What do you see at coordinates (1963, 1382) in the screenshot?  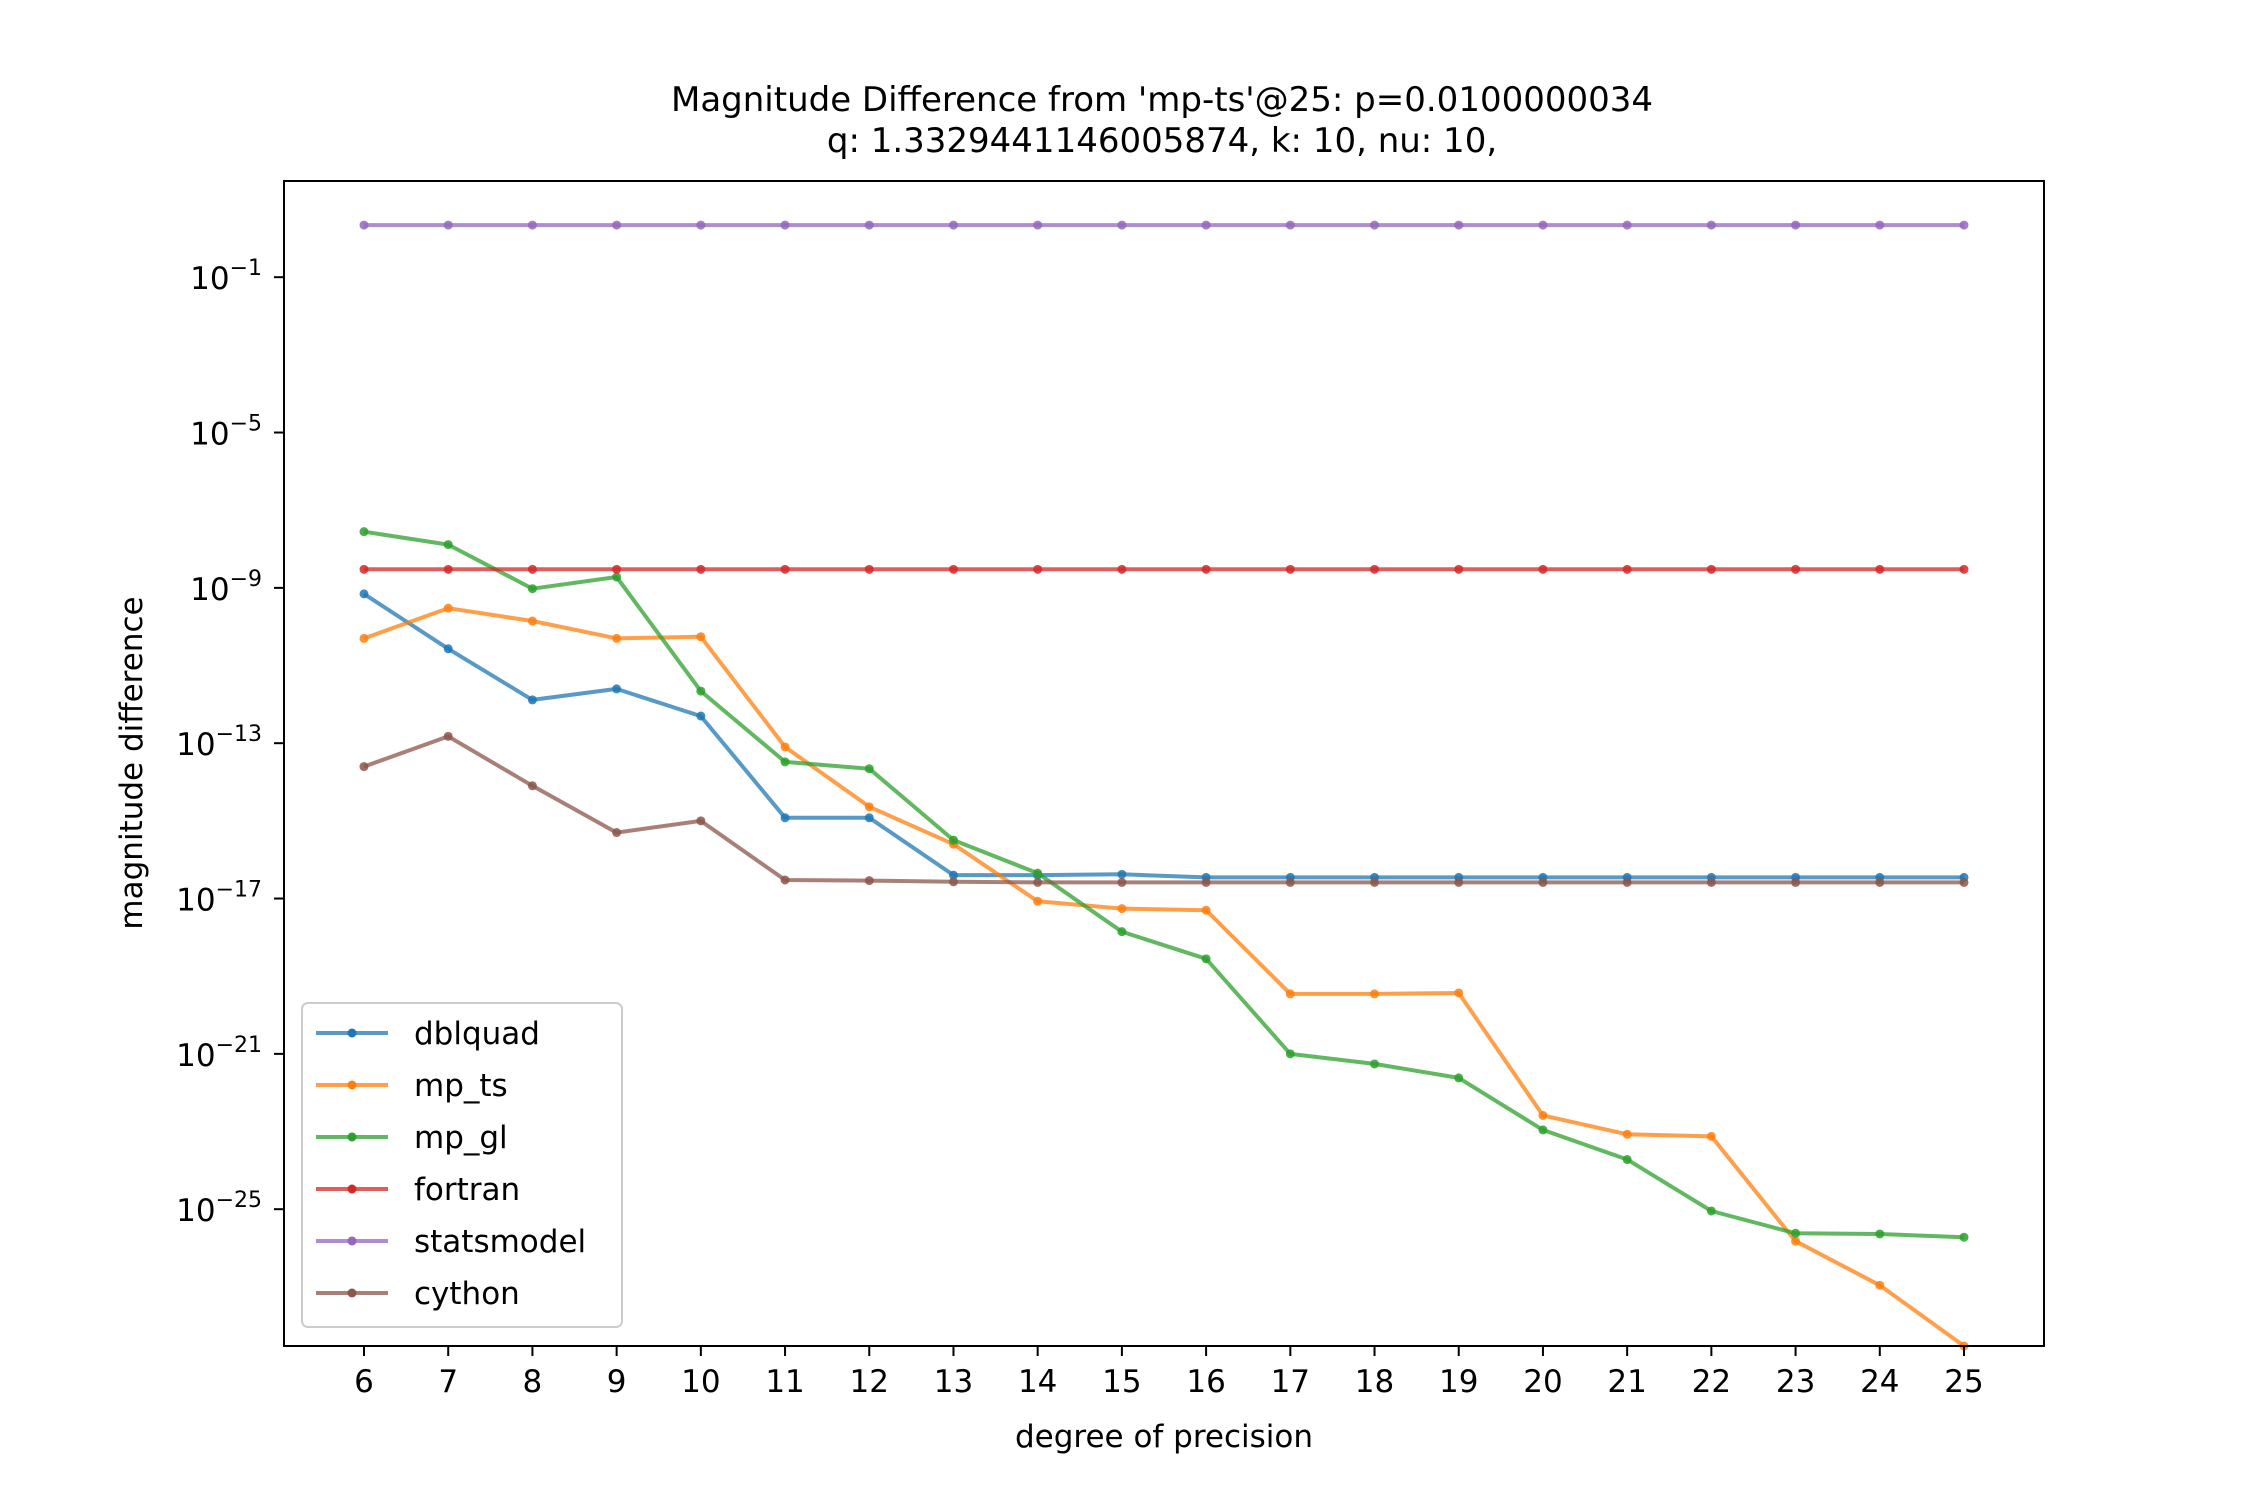 I see `x-tick-label: 25` at bounding box center [1963, 1382].